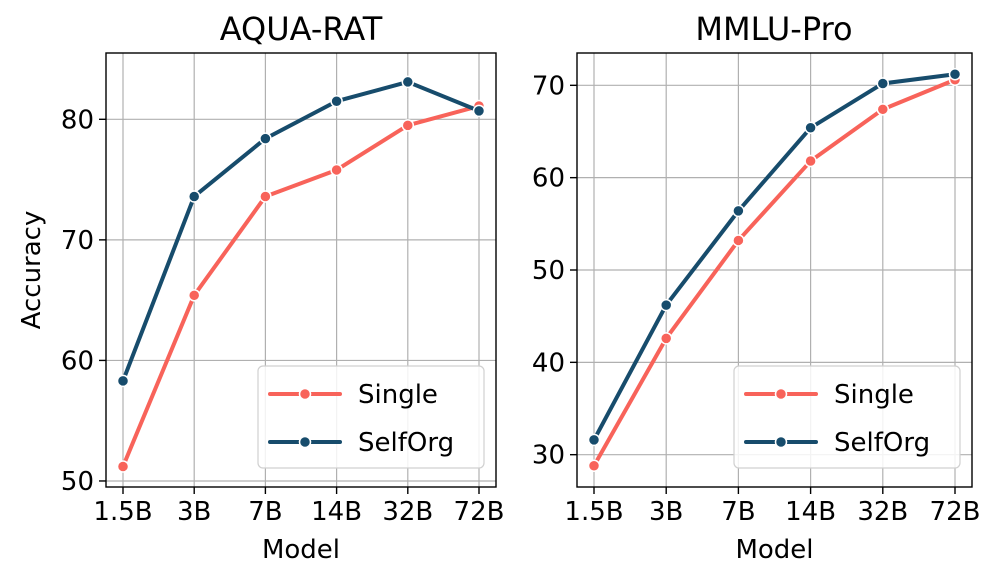 The height and width of the screenshot is (579, 997). Describe the element at coordinates (32, 270) in the screenshot. I see `y-axis-label: Accuracy` at that location.